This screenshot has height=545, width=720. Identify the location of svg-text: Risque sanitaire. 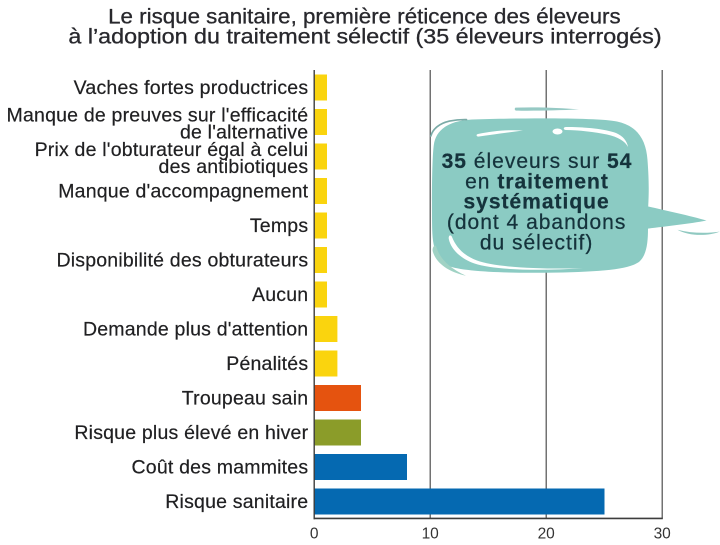
(236, 502).